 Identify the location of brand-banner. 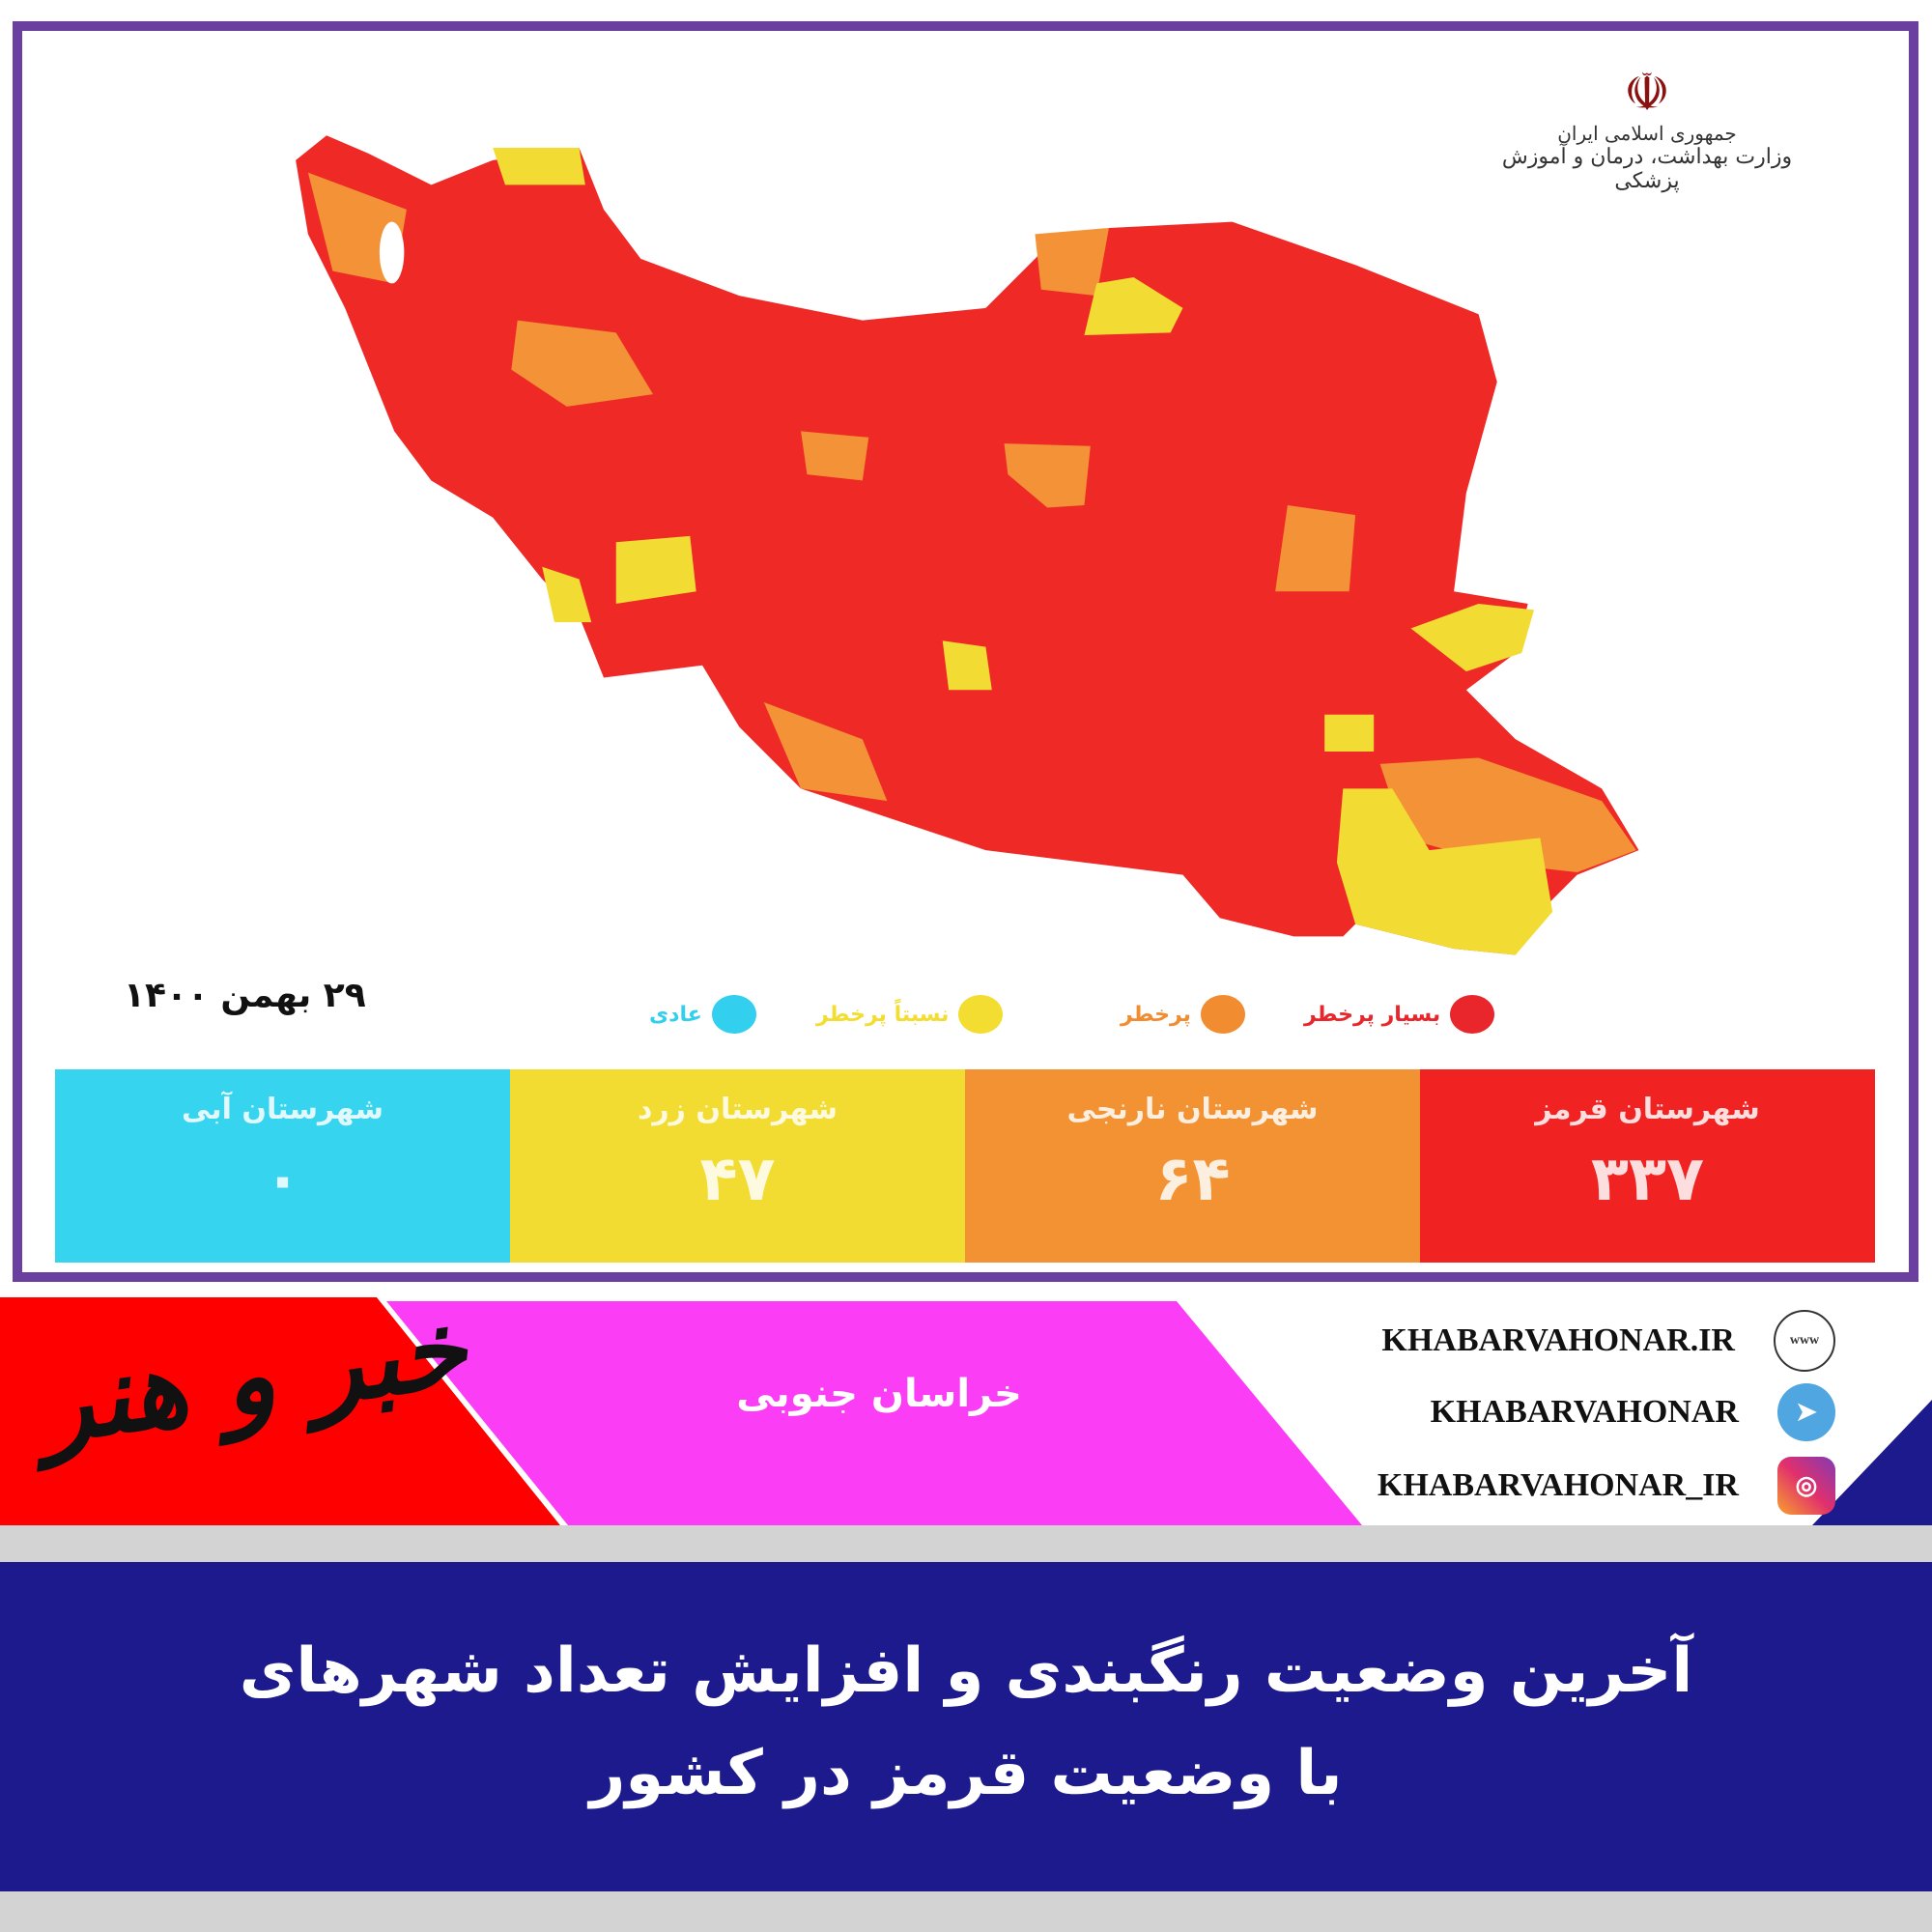
(966, 1411).